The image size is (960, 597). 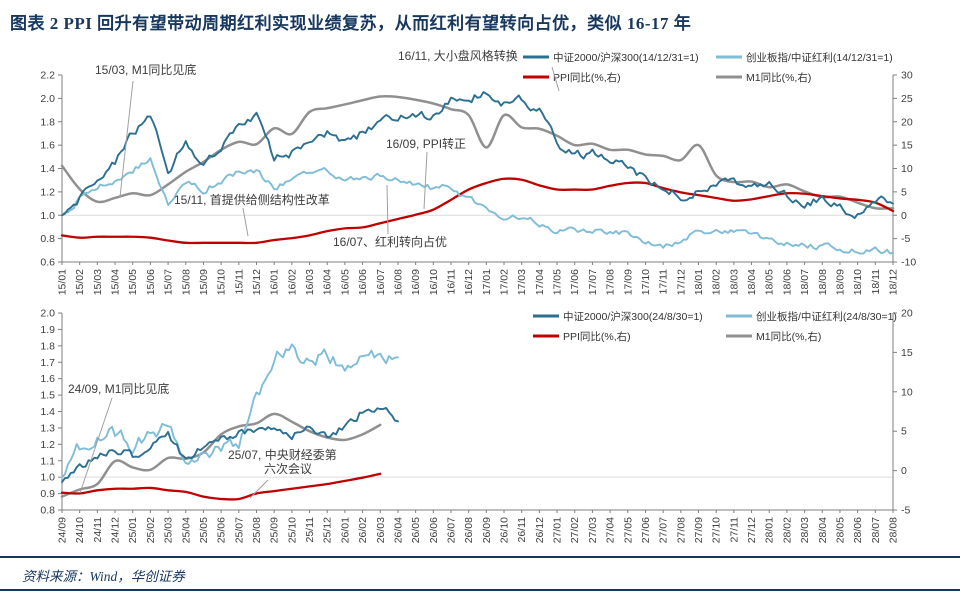 I want to click on svg-text: 15/03, so click(x=98, y=282).